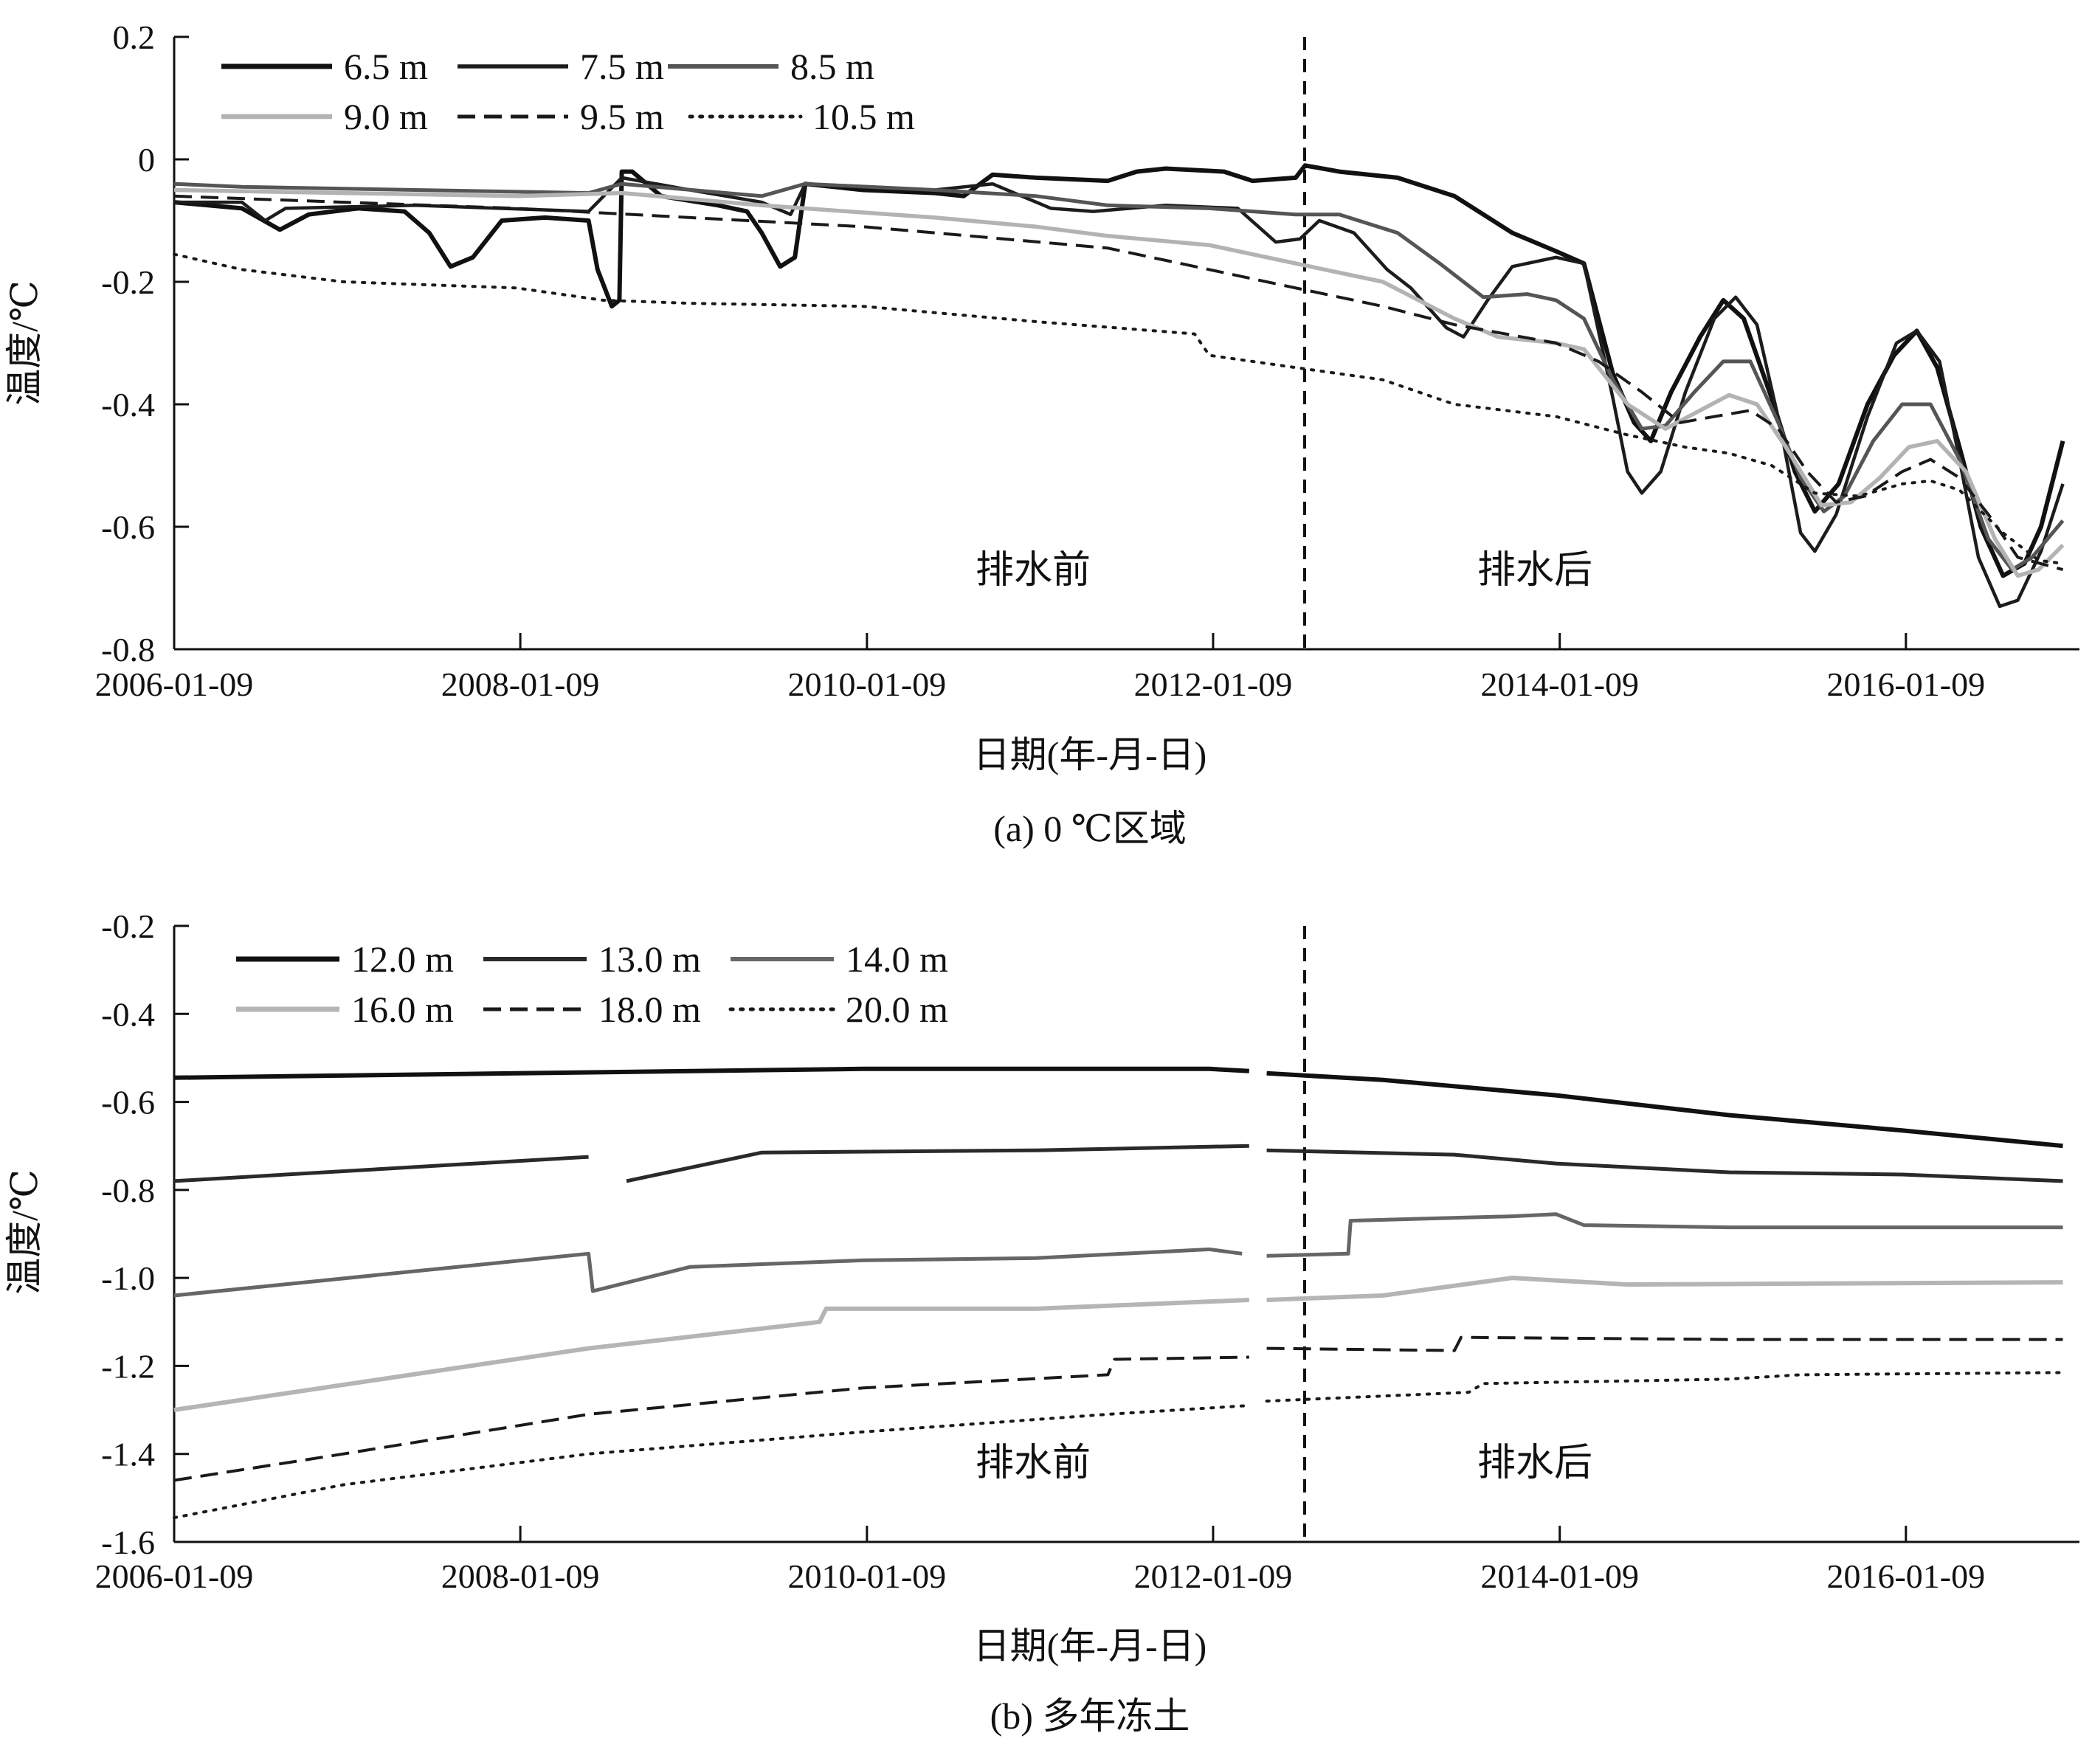 Image resolution: width=2092 pixels, height=1764 pixels. Describe the element at coordinates (897, 1010) in the screenshot. I see `legend-label: 20.0 m` at that location.